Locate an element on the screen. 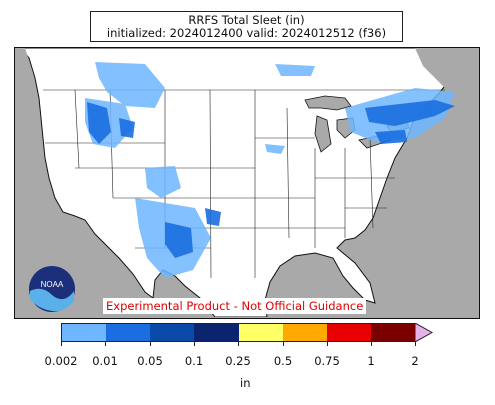 The height and width of the screenshot is (405, 495). pacific-ocean is located at coordinates (46, 148).